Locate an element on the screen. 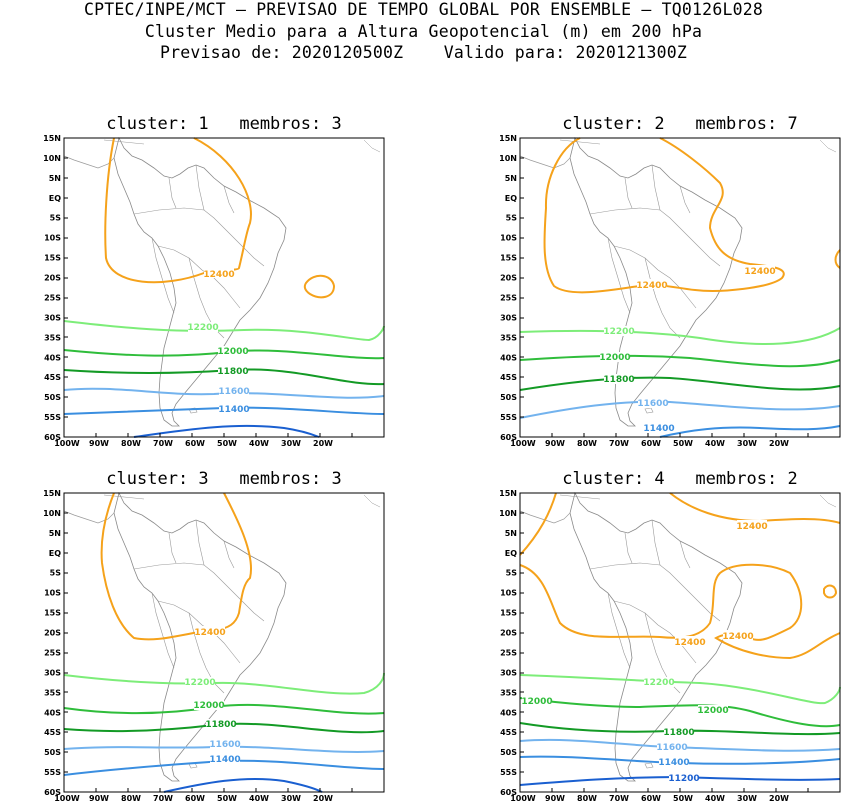 This screenshot has height=803, width=847. panel-1-lon-tick-label: 80W is located at coordinates (131, 443).